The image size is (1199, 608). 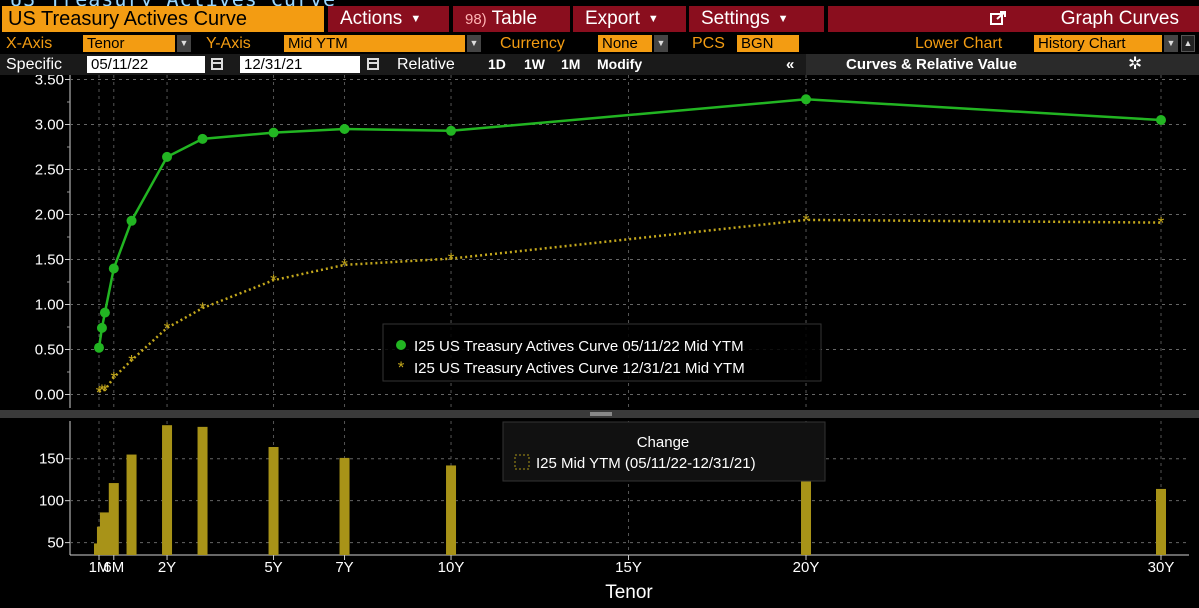 I want to click on x-tick-label: 20Y, so click(x=806, y=567).